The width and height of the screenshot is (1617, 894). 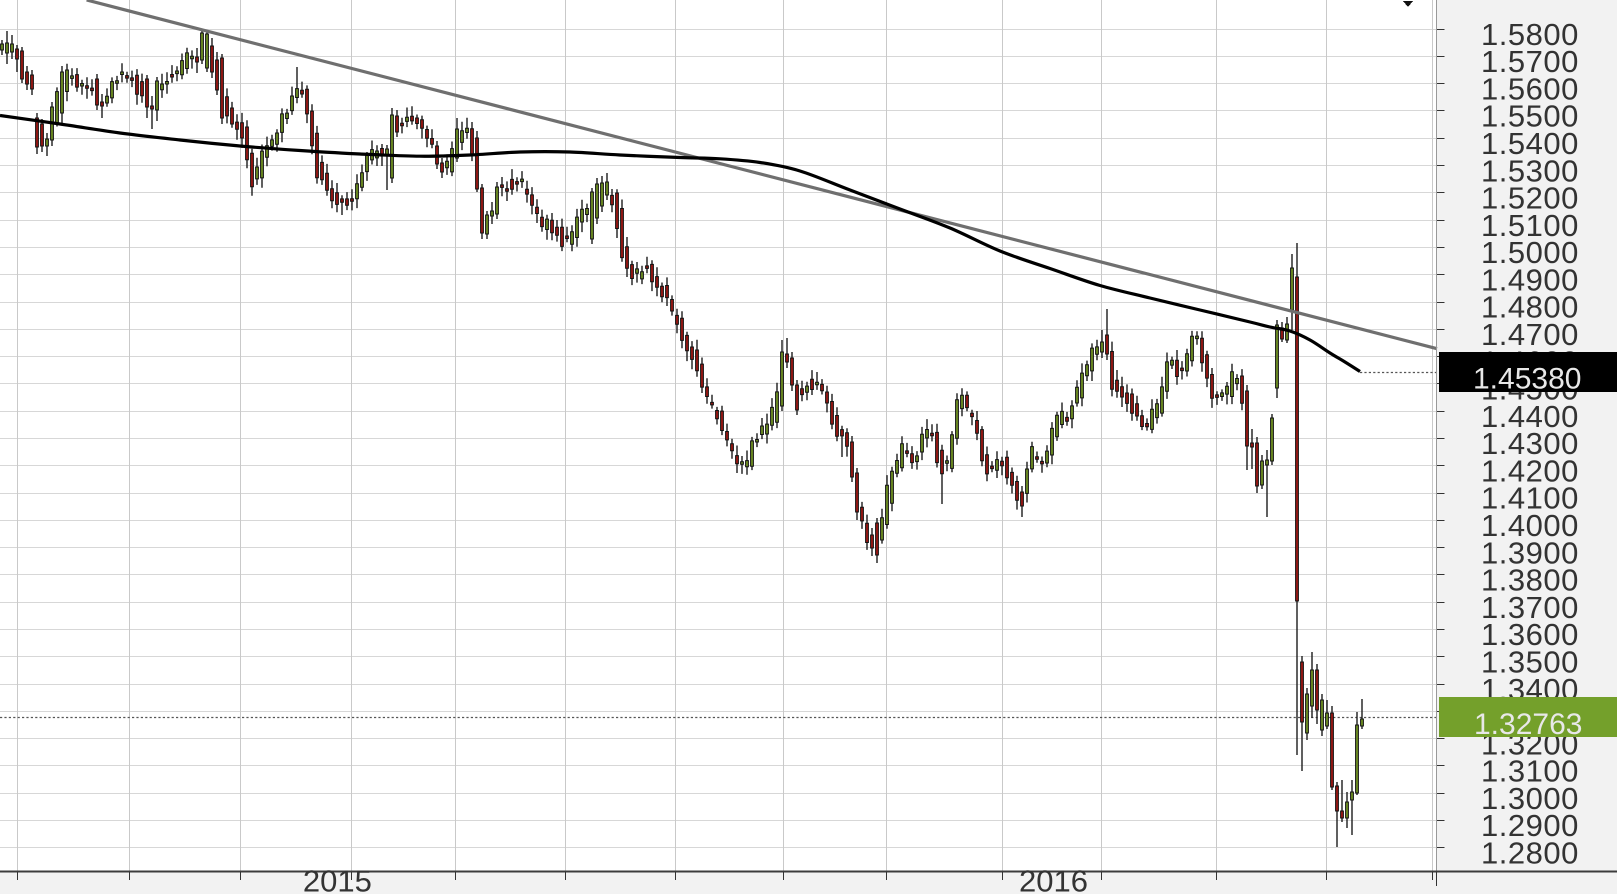 What do you see at coordinates (1530, 443) in the screenshot?
I see `svg-text: 1.4300` at bounding box center [1530, 443].